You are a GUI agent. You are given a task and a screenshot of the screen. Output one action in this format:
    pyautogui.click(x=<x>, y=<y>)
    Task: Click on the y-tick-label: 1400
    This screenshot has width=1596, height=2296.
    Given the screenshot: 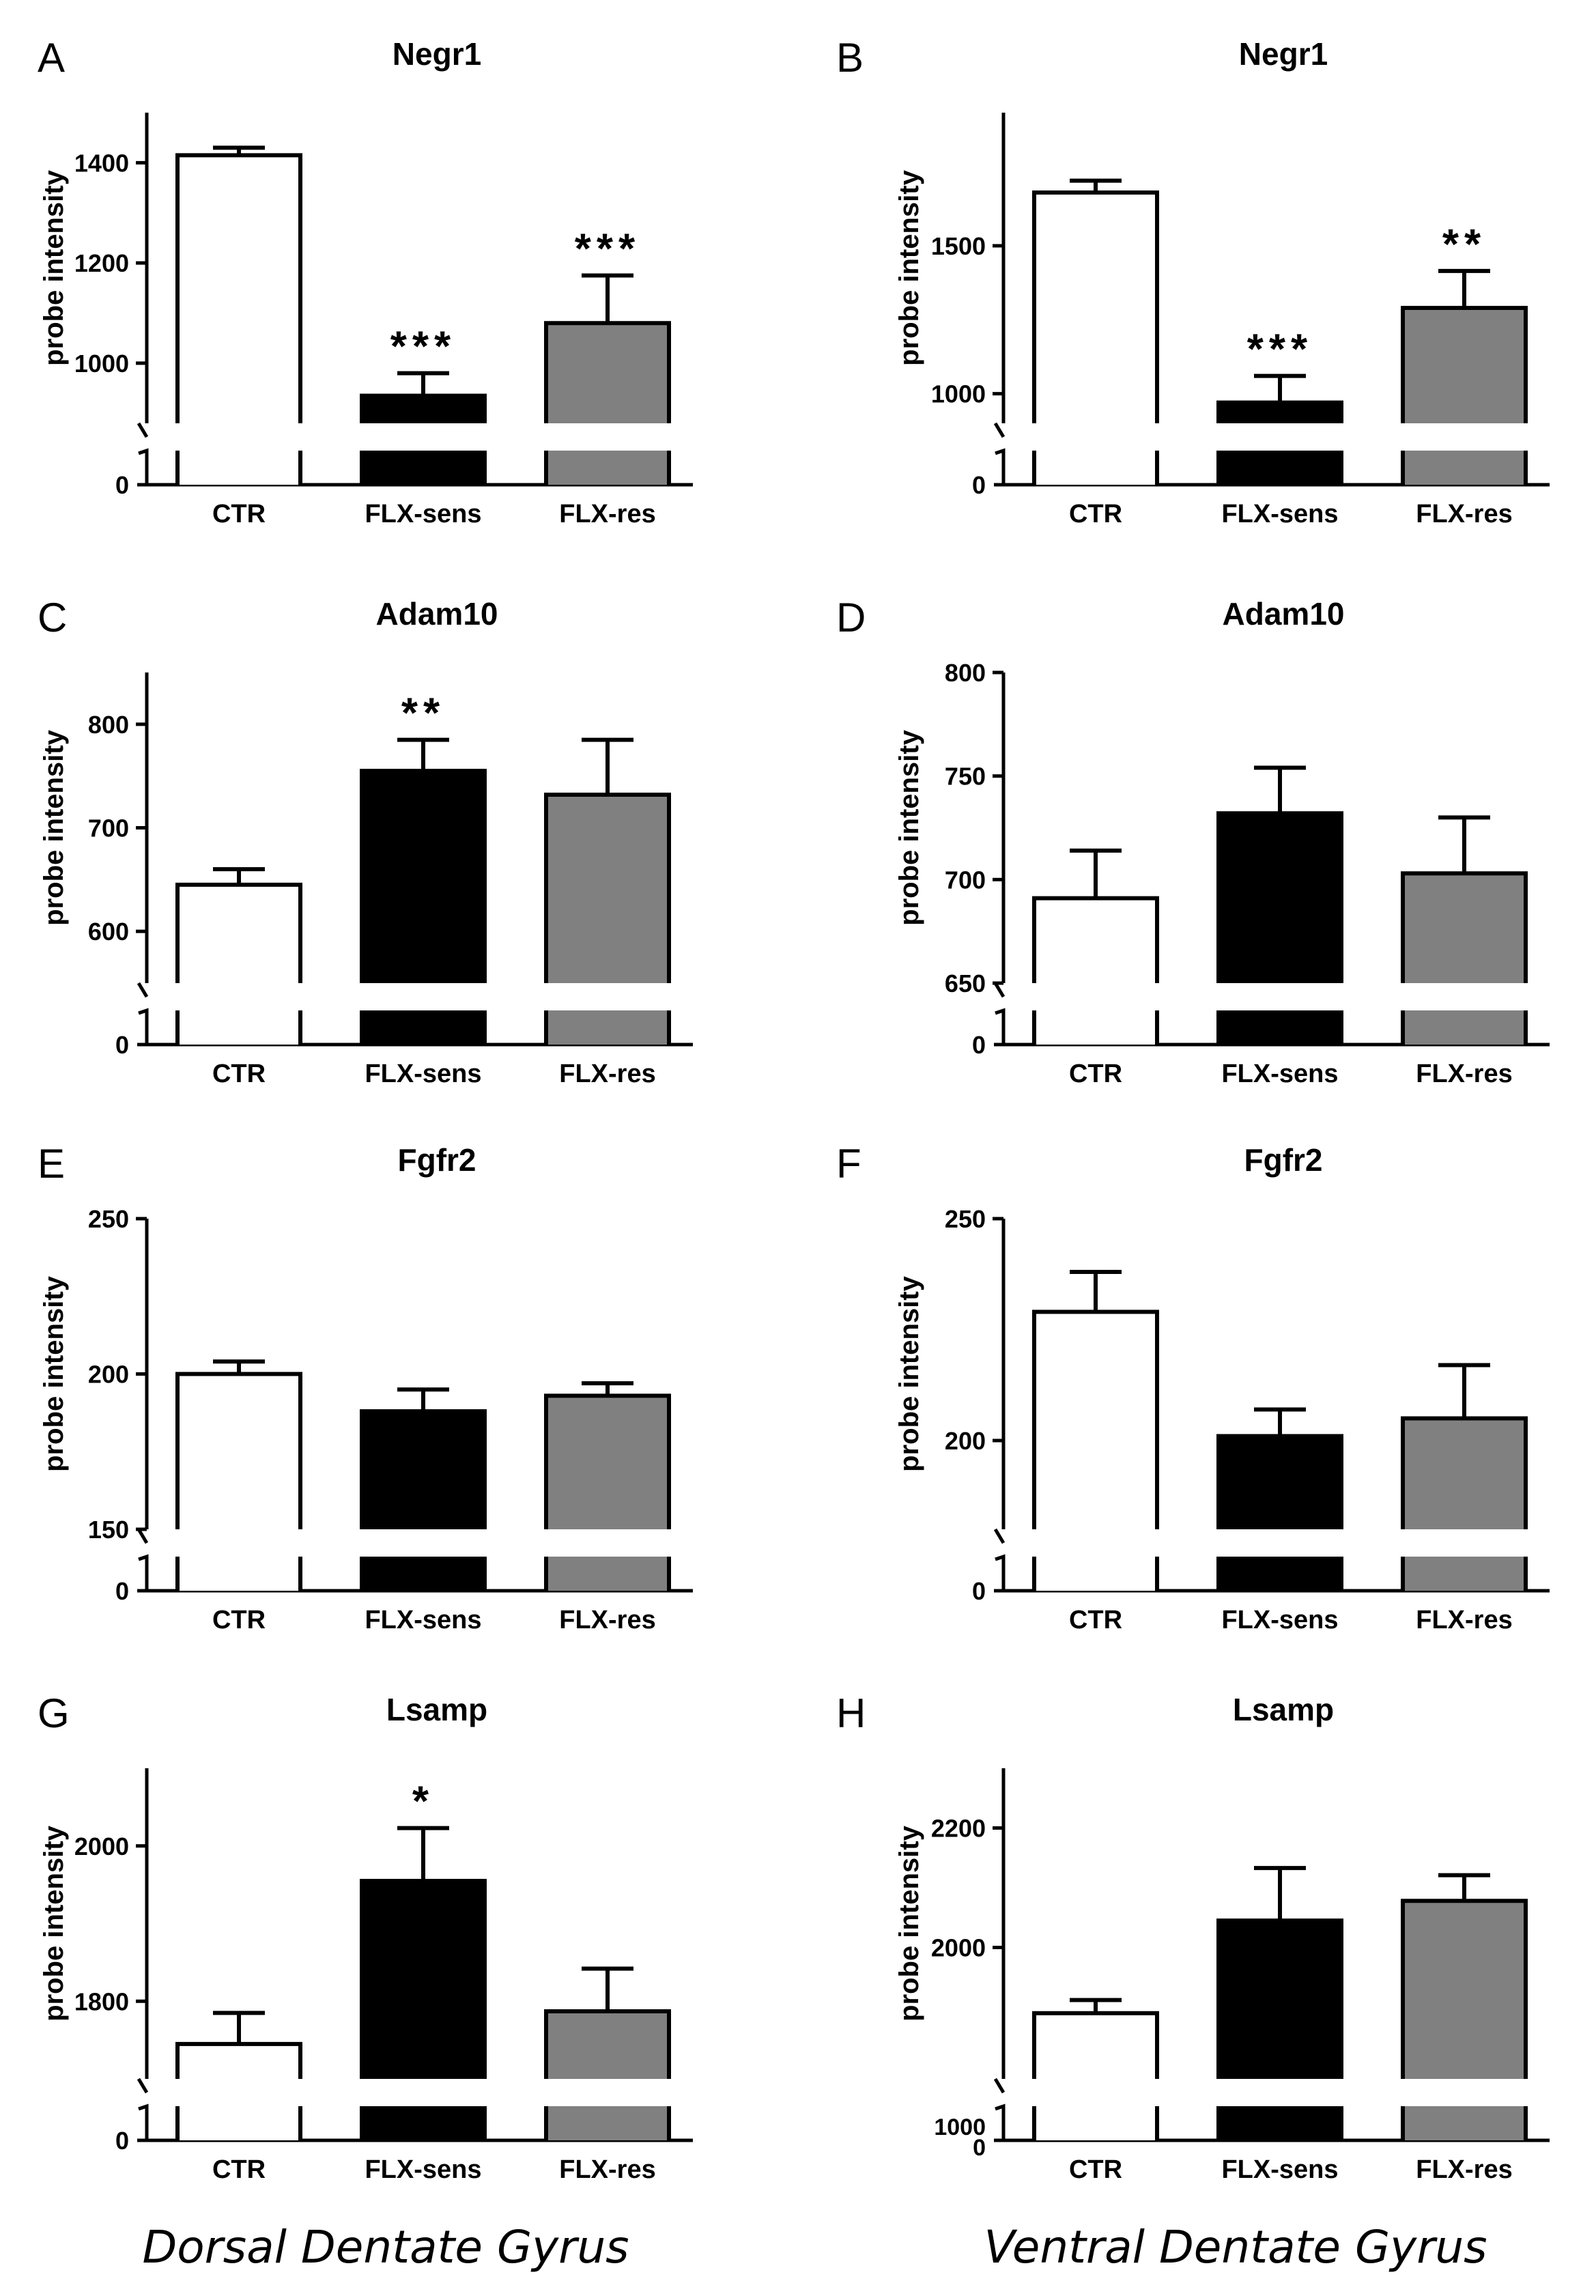 What is the action you would take?
    pyautogui.click(x=101, y=163)
    